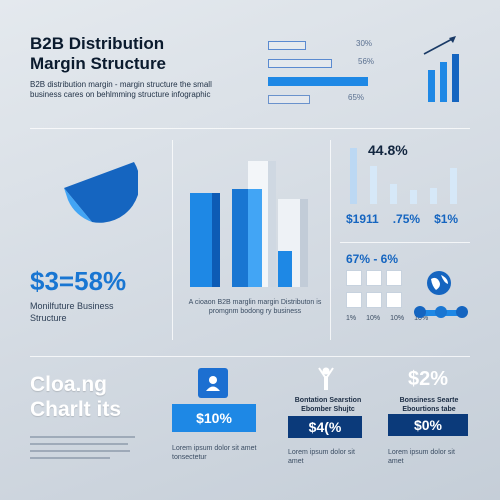 The width and height of the screenshot is (500, 500). I want to click on page-title: B2B Distribution Margin Structure, so click(98, 54).